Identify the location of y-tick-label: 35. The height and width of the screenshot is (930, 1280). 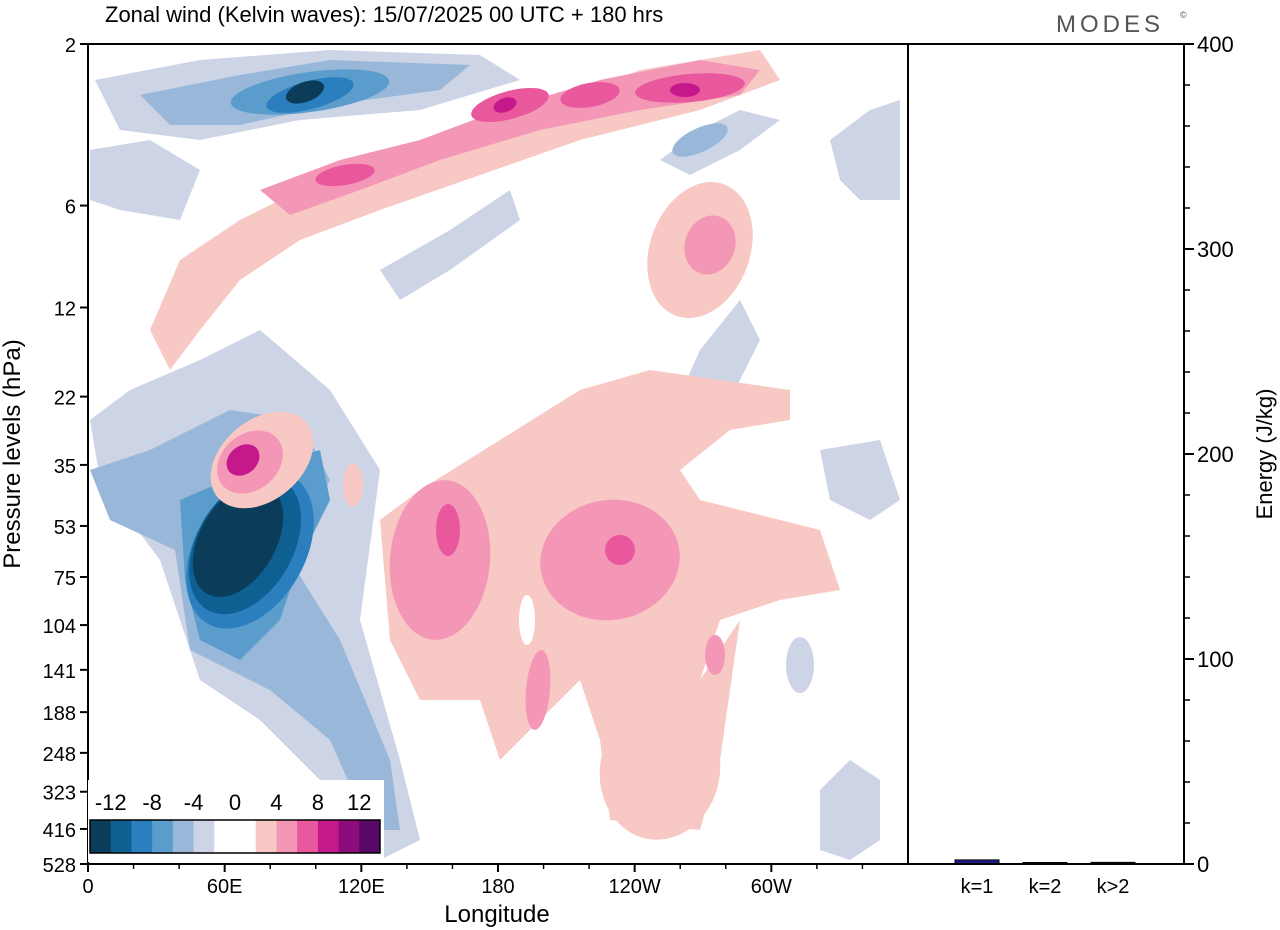
(65, 467).